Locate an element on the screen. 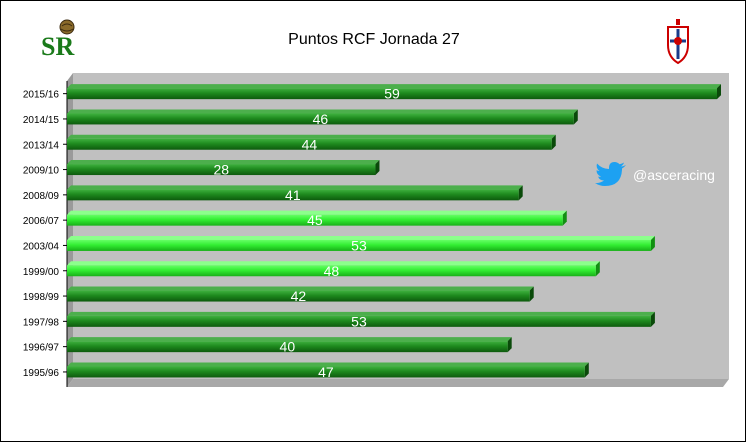  bar-1996-97: 40 is located at coordinates (289, 346).